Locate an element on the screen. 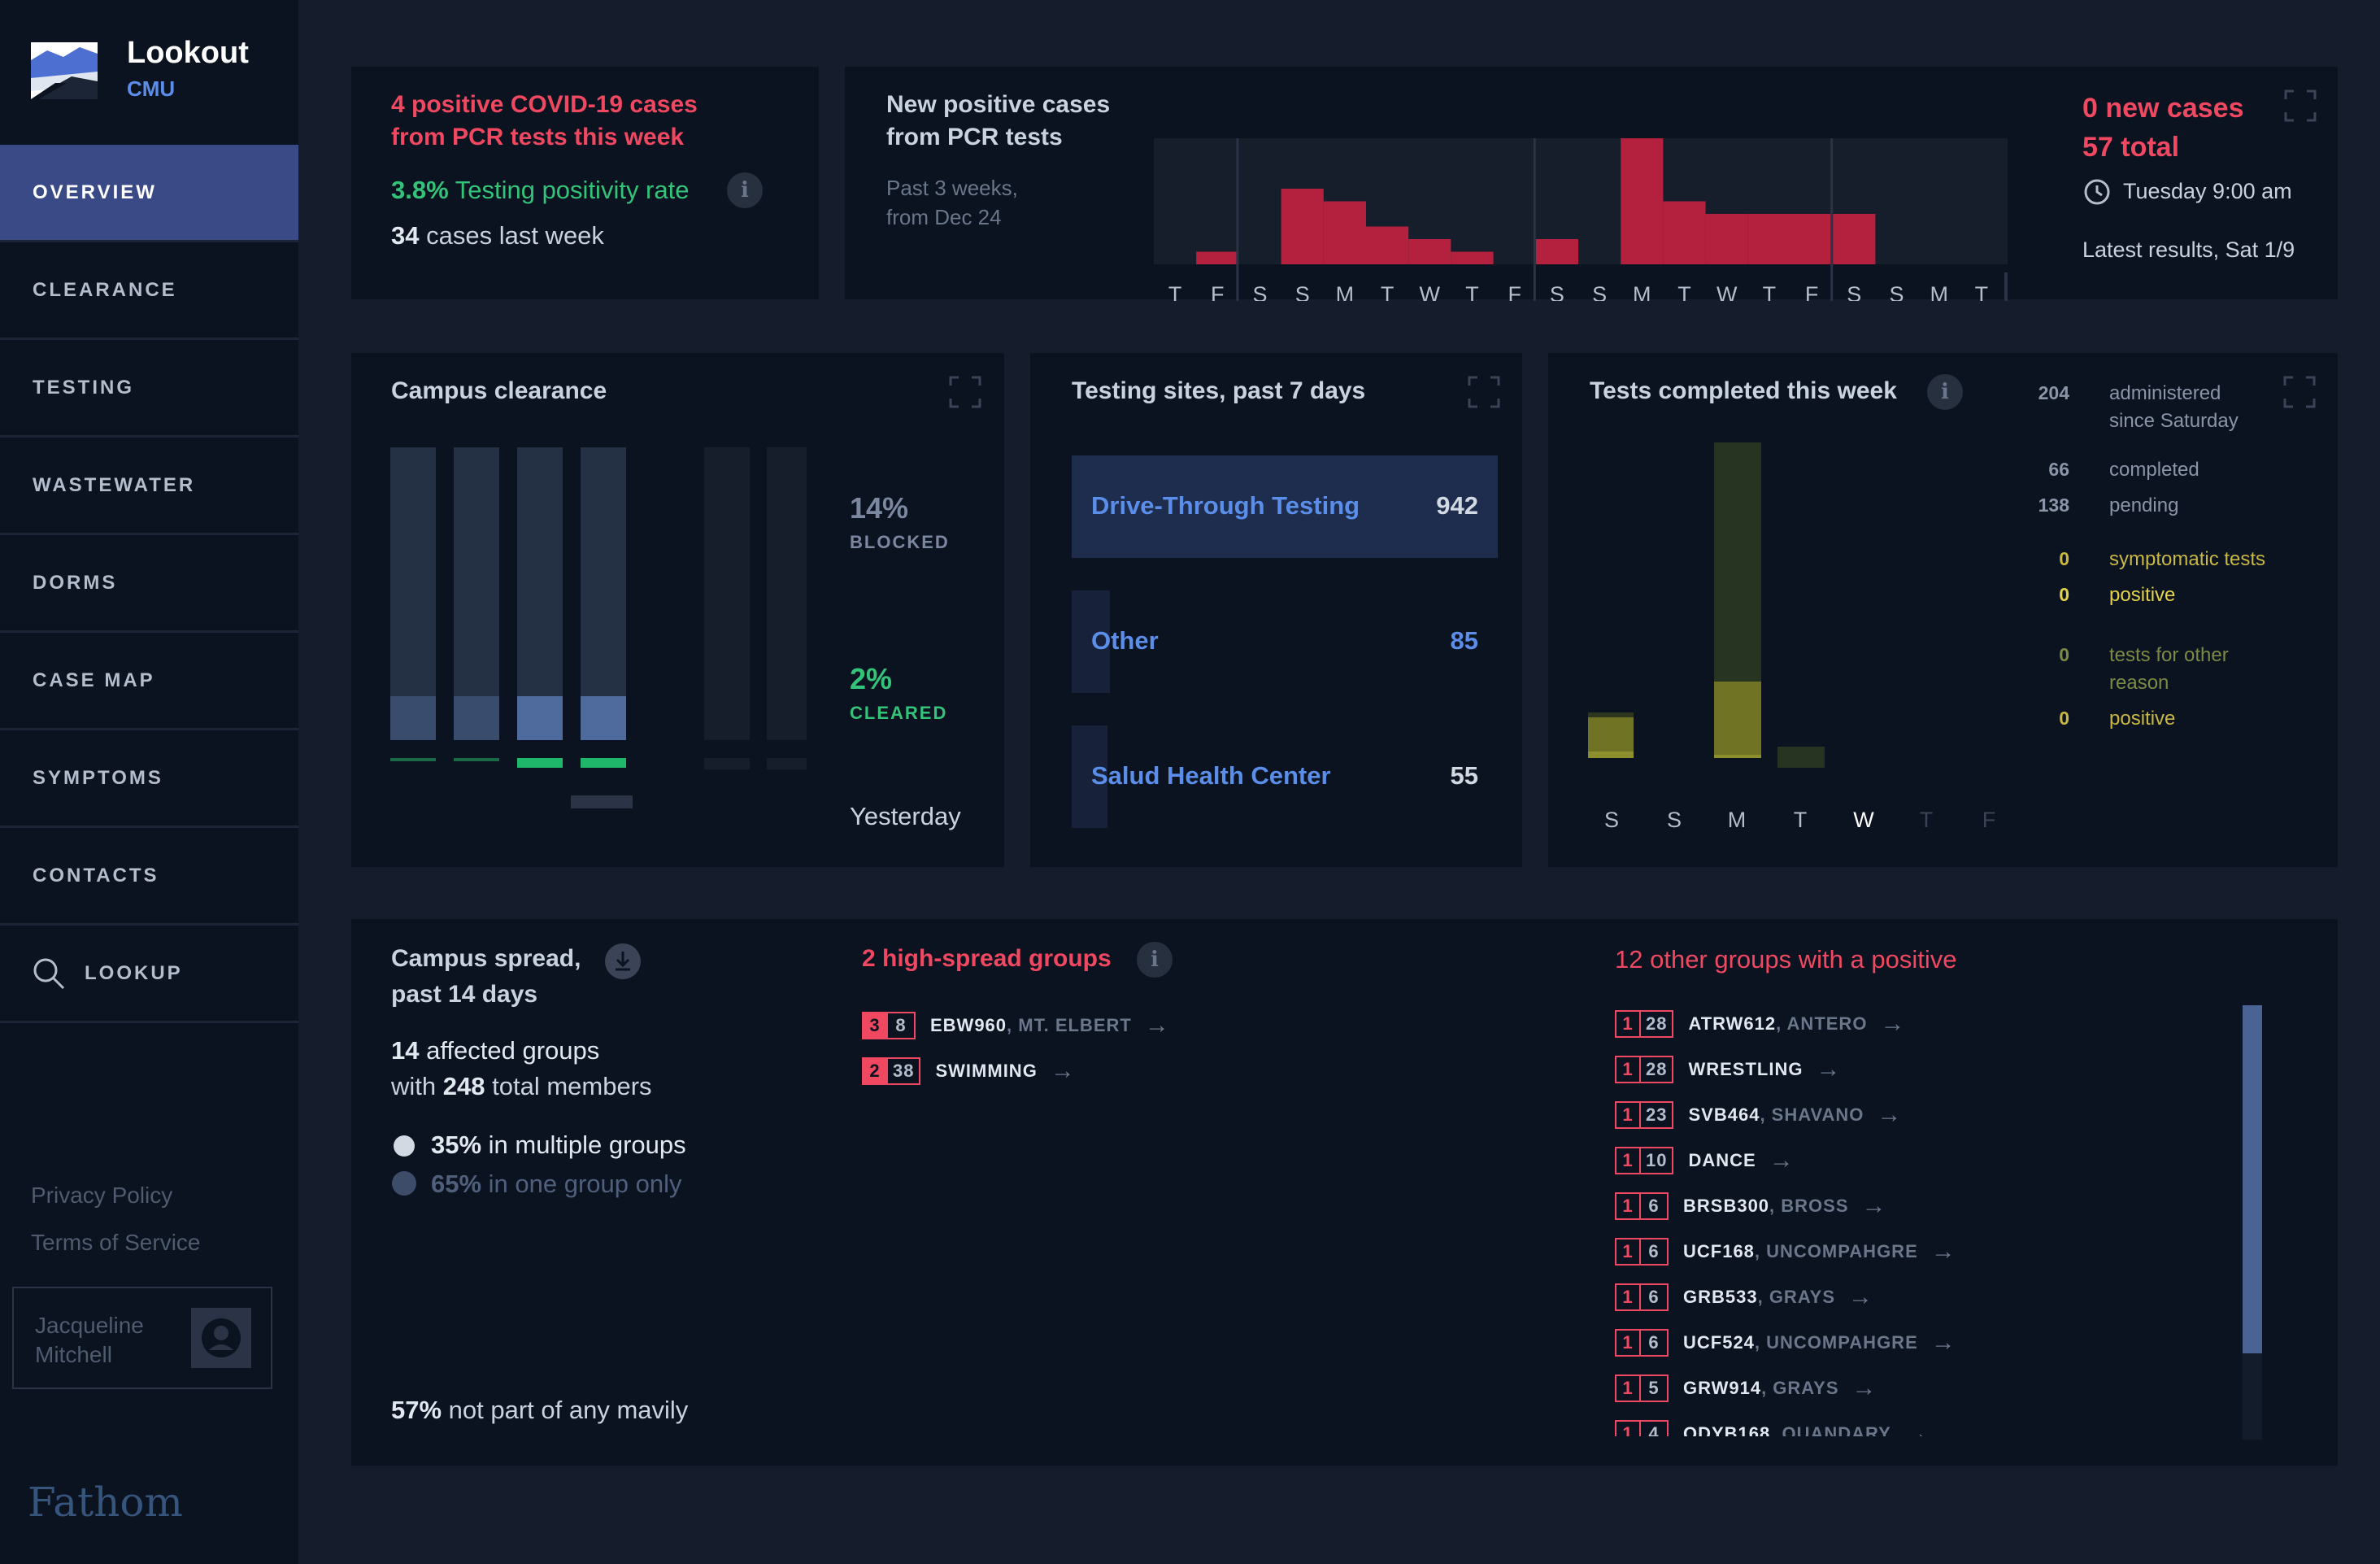 The width and height of the screenshot is (2380, 1564). group-badge: 1 28 is located at coordinates (1644, 1024).